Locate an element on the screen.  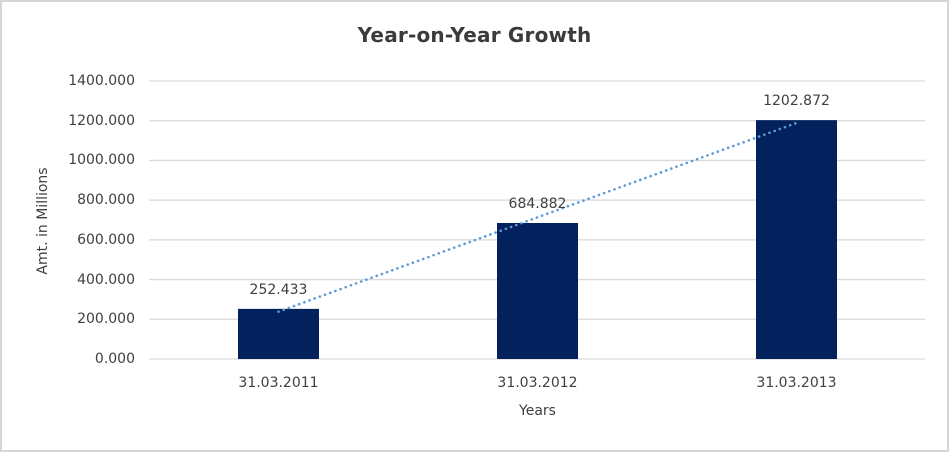
x-axis-title: Years is located at coordinates (537, 411).